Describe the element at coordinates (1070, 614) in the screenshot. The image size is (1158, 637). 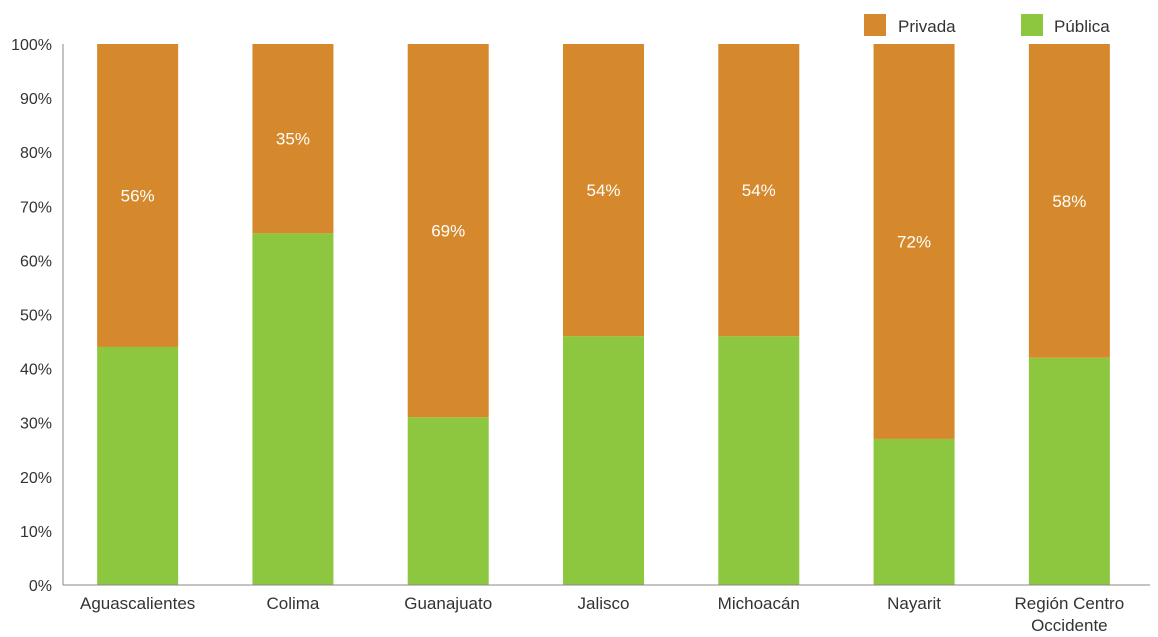
I see `x-tick-label: Región Centro Occidente` at that location.